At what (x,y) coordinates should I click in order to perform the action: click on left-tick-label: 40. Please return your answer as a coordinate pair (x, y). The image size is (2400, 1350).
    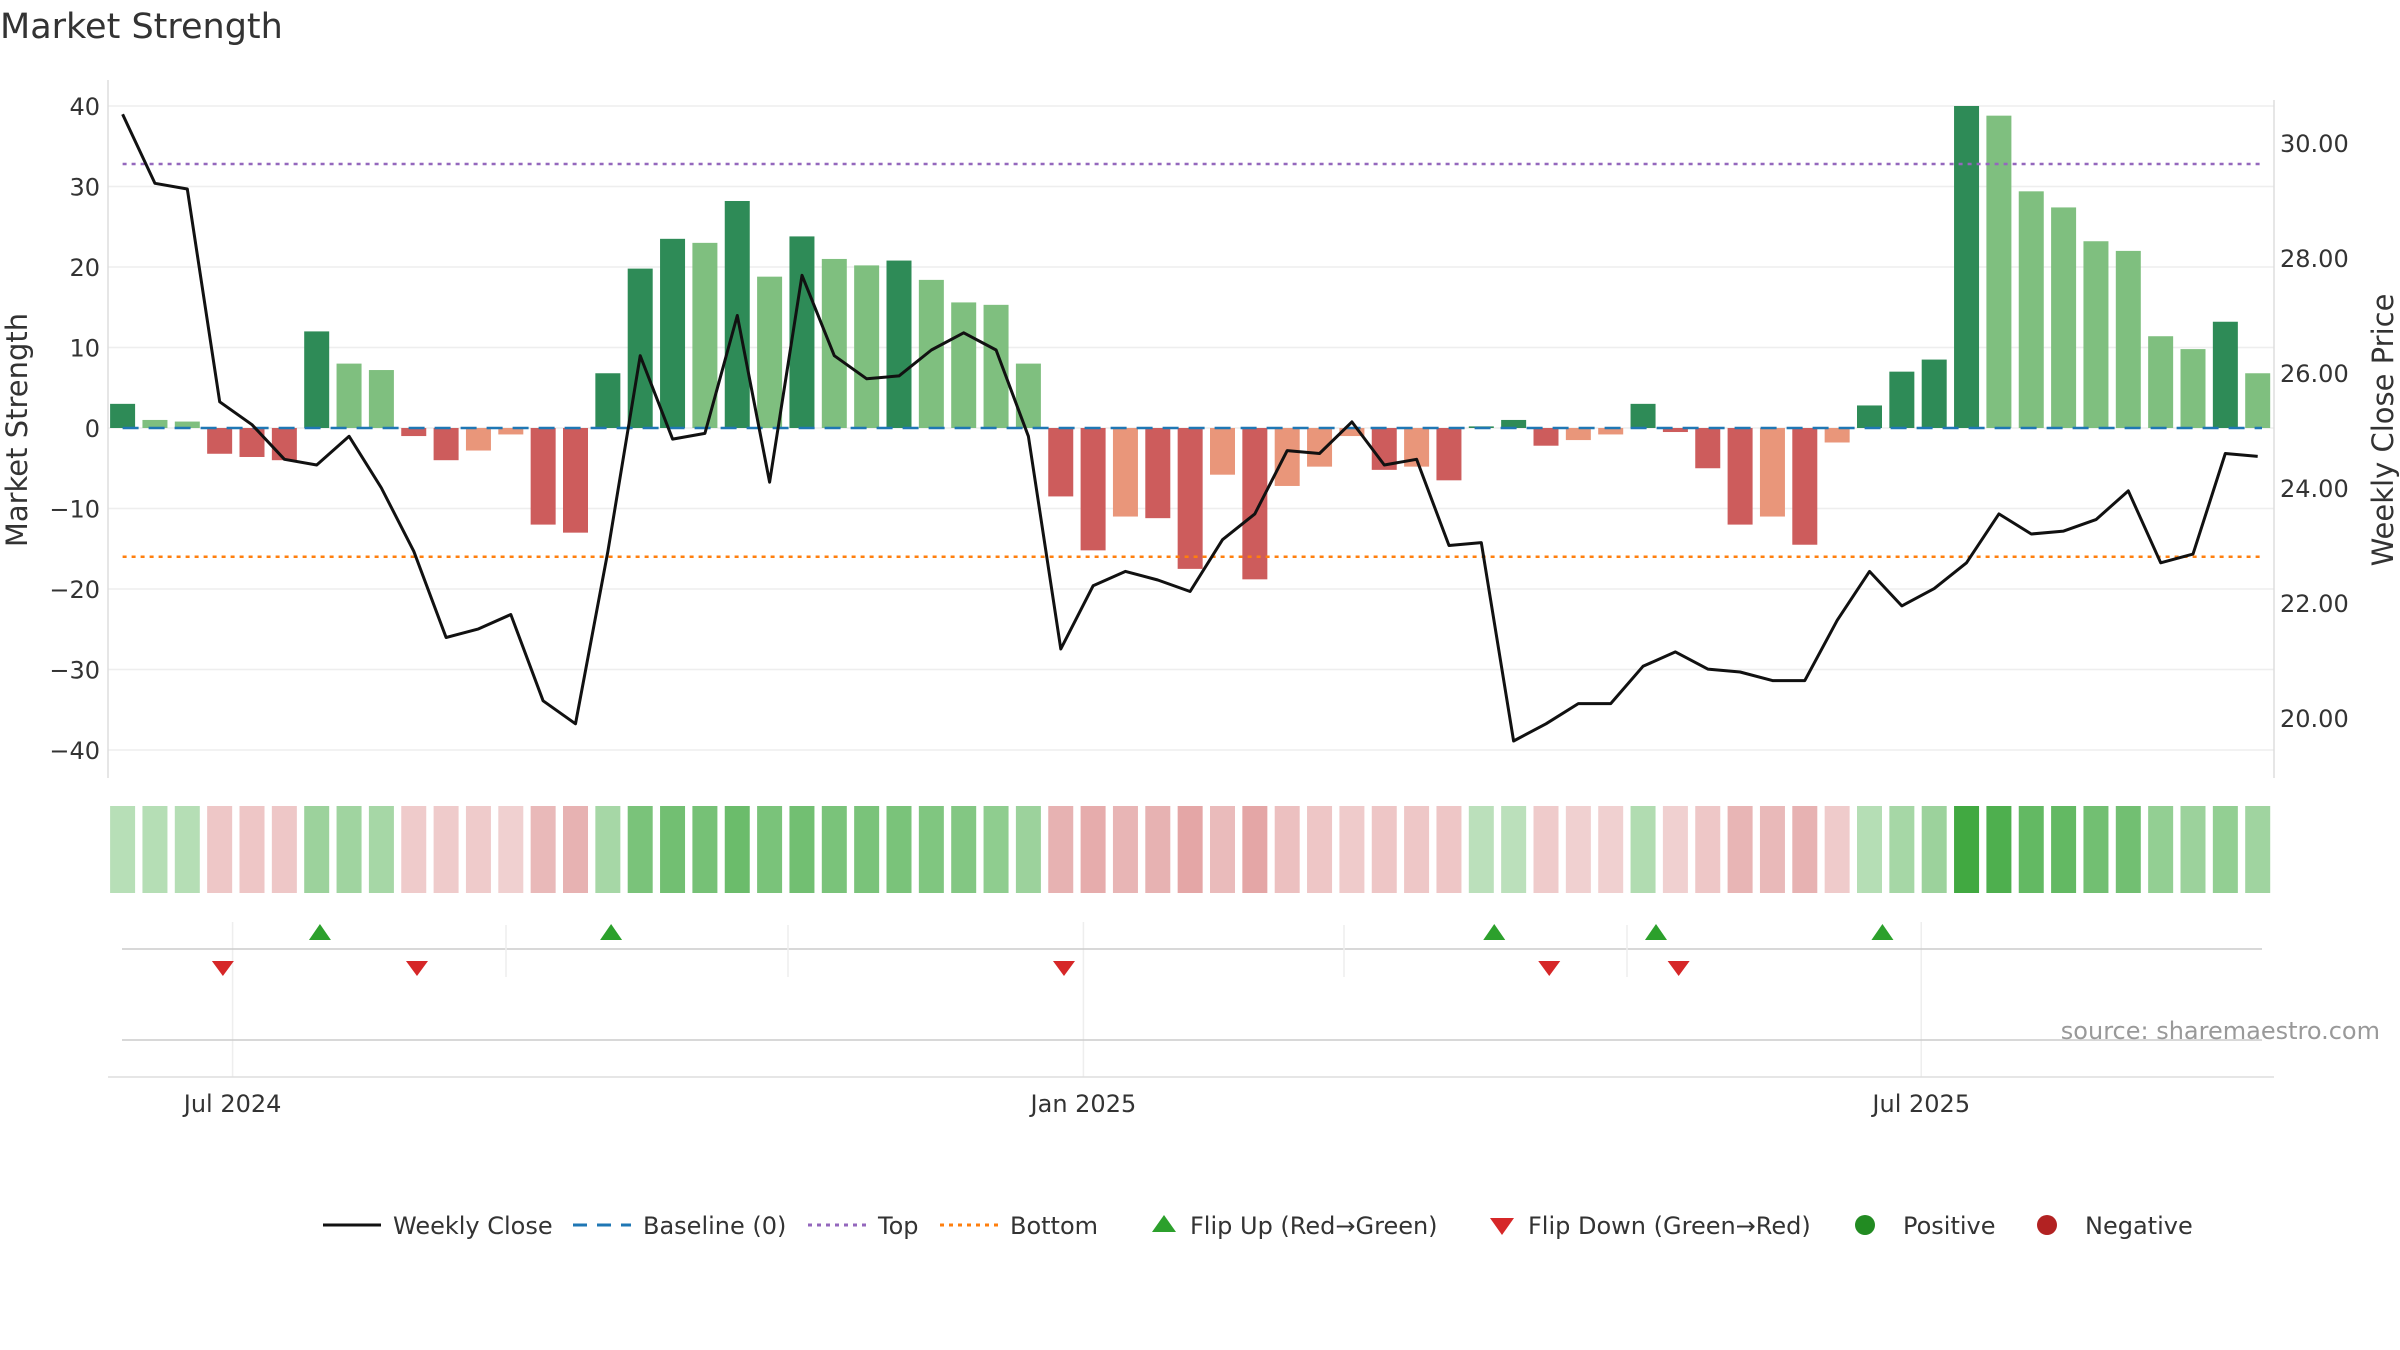
    Looking at the image, I should click on (84, 107).